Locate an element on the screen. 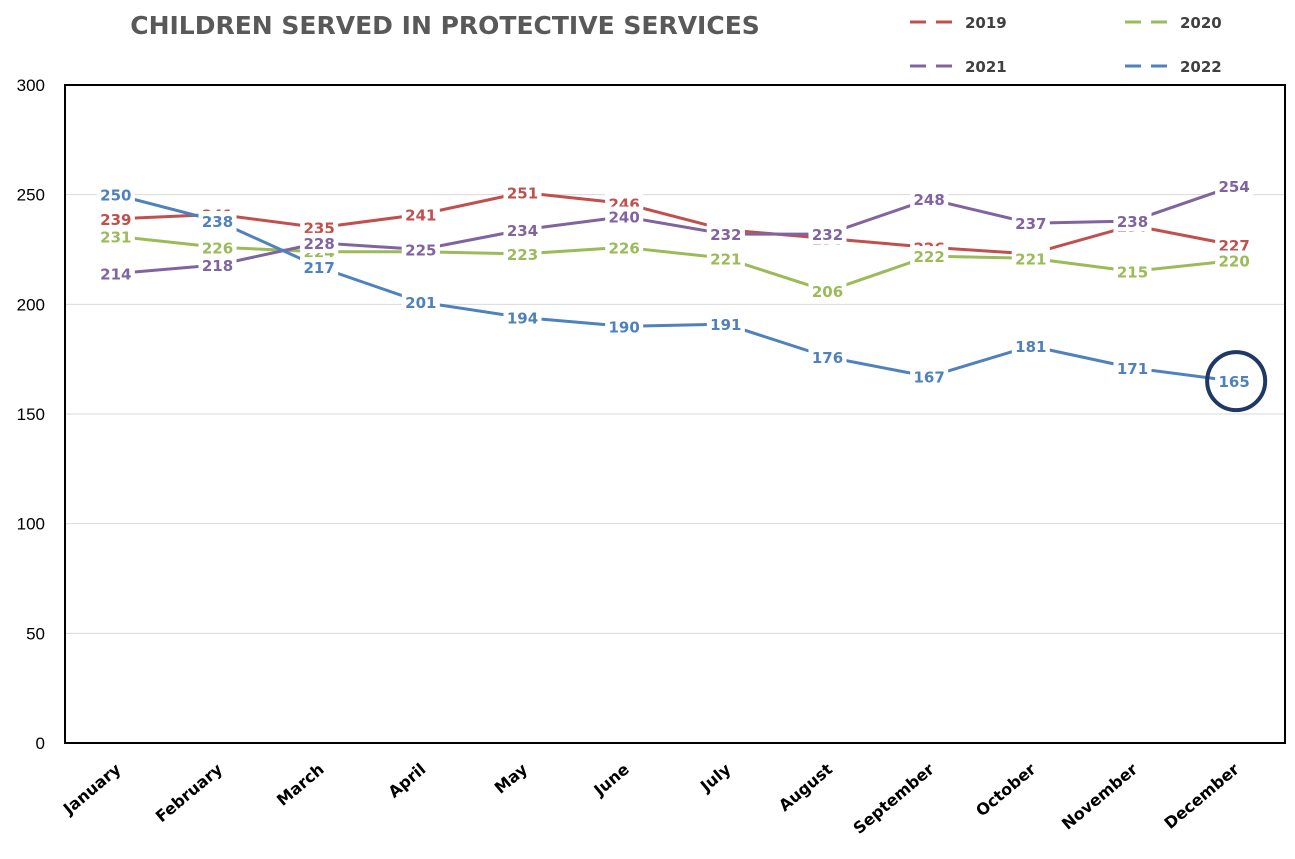  highlight-circle is located at coordinates (1236, 381).